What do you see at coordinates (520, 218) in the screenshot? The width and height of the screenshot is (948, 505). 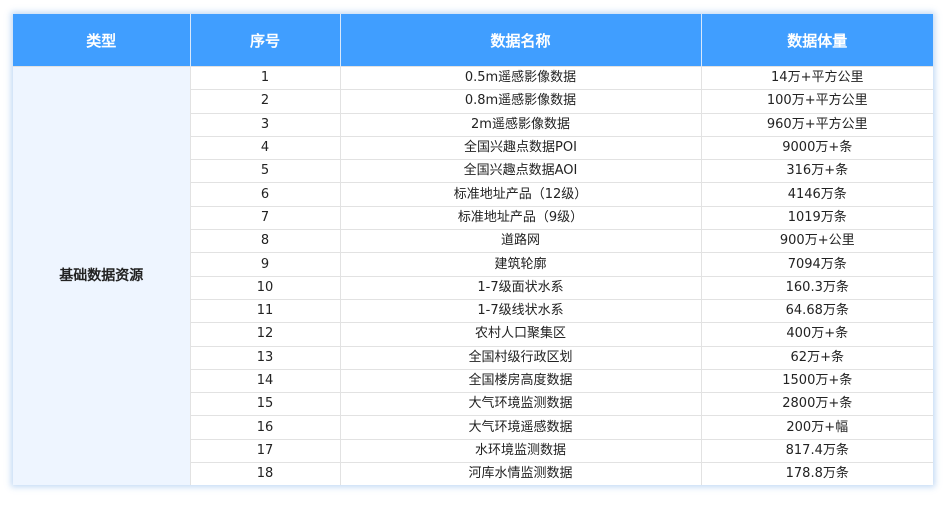 I see `data-name-cell: 标准地址产品（9级）` at bounding box center [520, 218].